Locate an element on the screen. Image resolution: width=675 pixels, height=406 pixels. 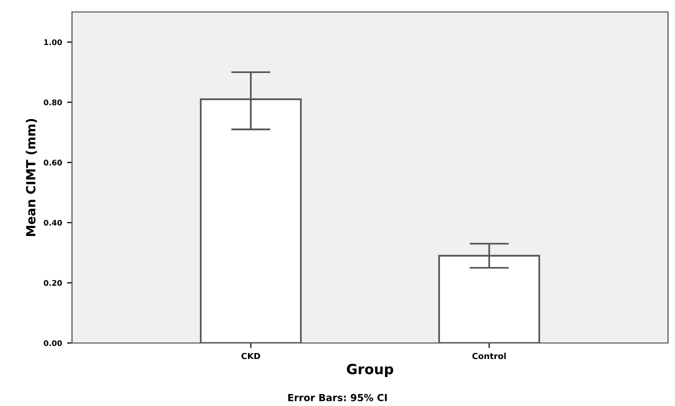
y-axis-title: Mean CIMT (mm) is located at coordinates (31, 177).